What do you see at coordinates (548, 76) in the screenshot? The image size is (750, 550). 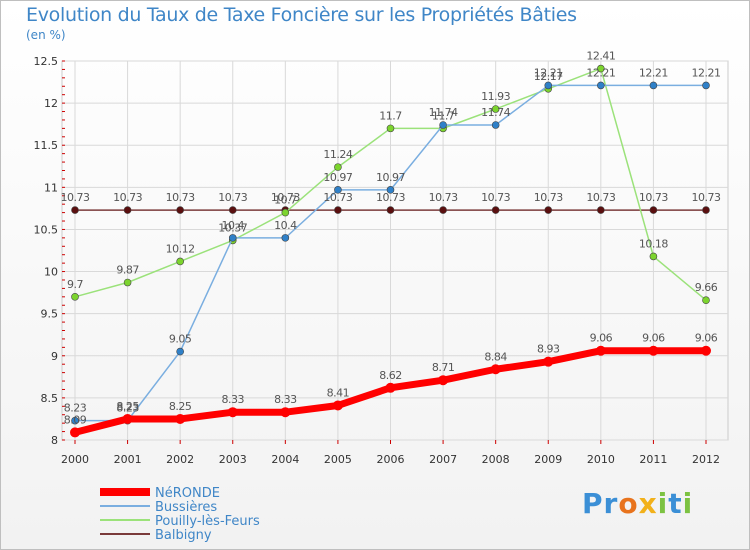 I see `data-label: 12.17` at bounding box center [548, 76].